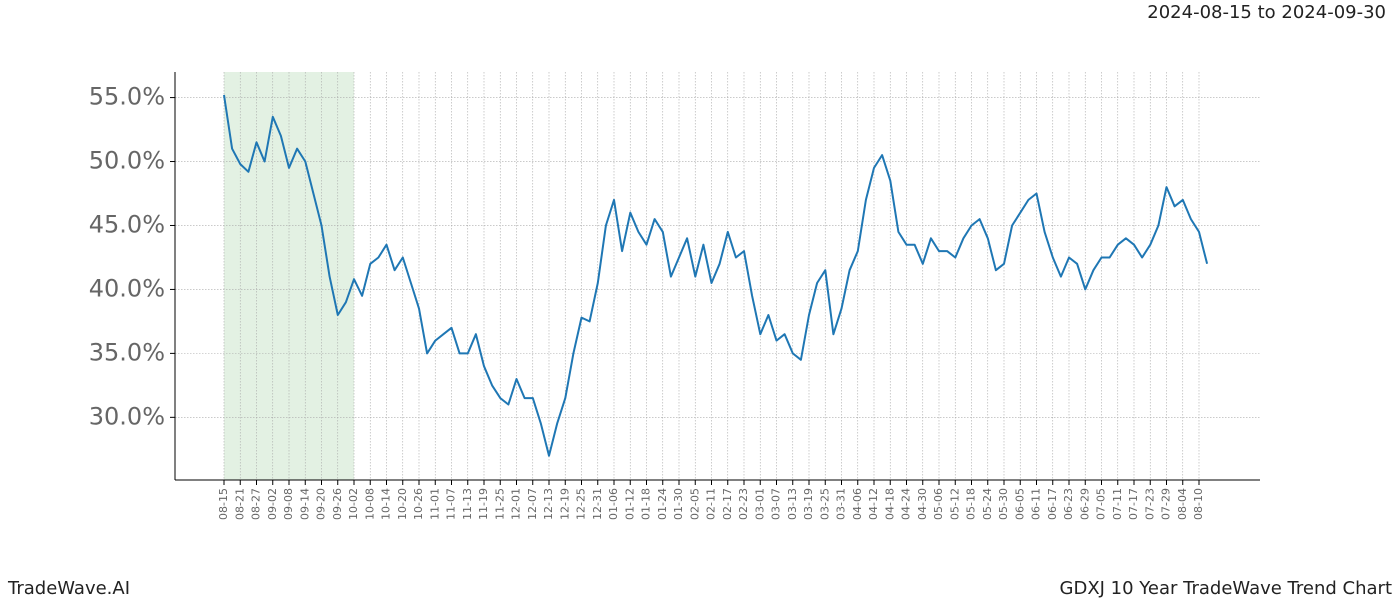  Describe the element at coordinates (1198, 504) in the screenshot. I see `x-tick-label: 08-10` at that location.